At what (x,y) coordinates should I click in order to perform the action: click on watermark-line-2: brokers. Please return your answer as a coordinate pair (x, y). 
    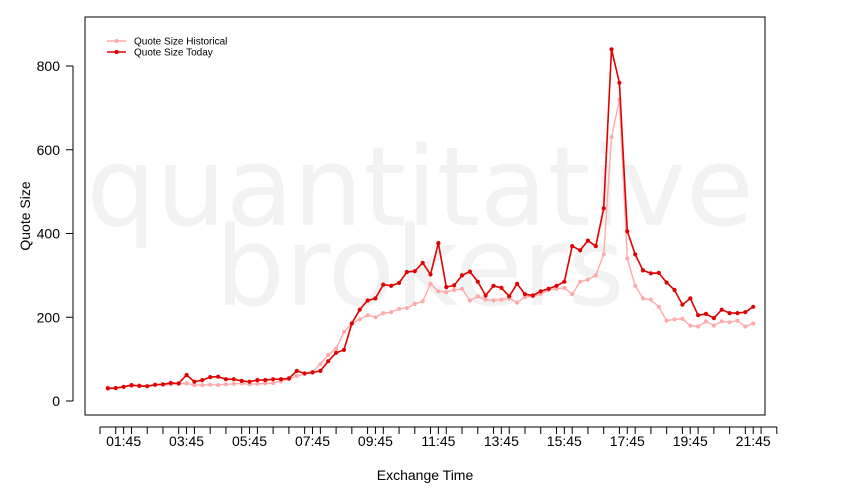
    Looking at the image, I should click on (420, 267).